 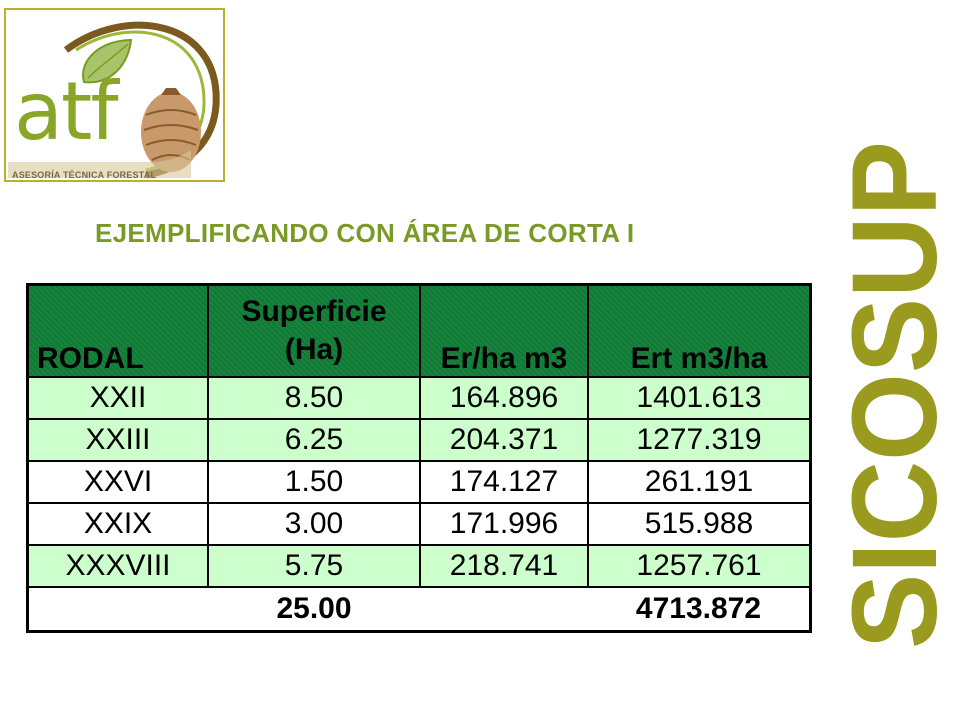 I want to click on header-superficie-line1: Superficie, so click(x=314, y=311).